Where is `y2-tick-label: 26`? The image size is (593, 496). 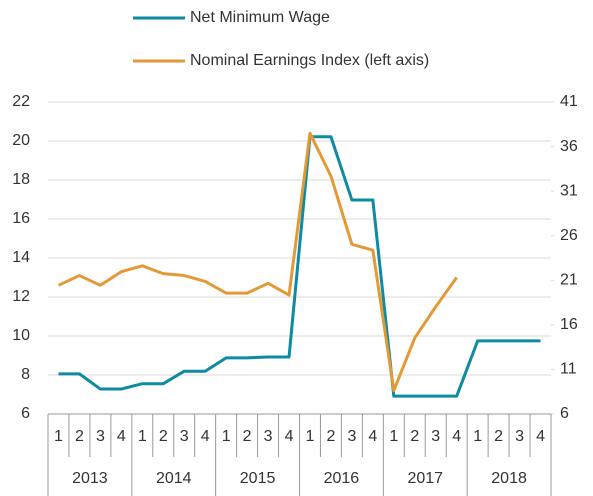
y2-tick-label: 26 is located at coordinates (569, 235).